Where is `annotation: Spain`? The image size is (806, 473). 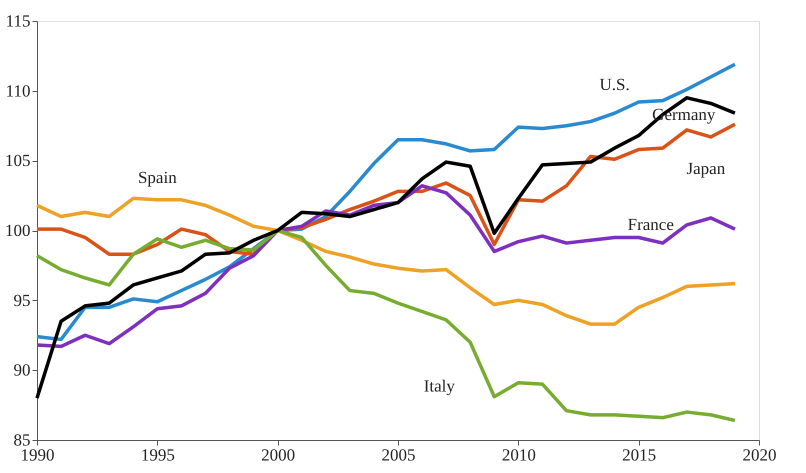 annotation: Spain is located at coordinates (158, 177).